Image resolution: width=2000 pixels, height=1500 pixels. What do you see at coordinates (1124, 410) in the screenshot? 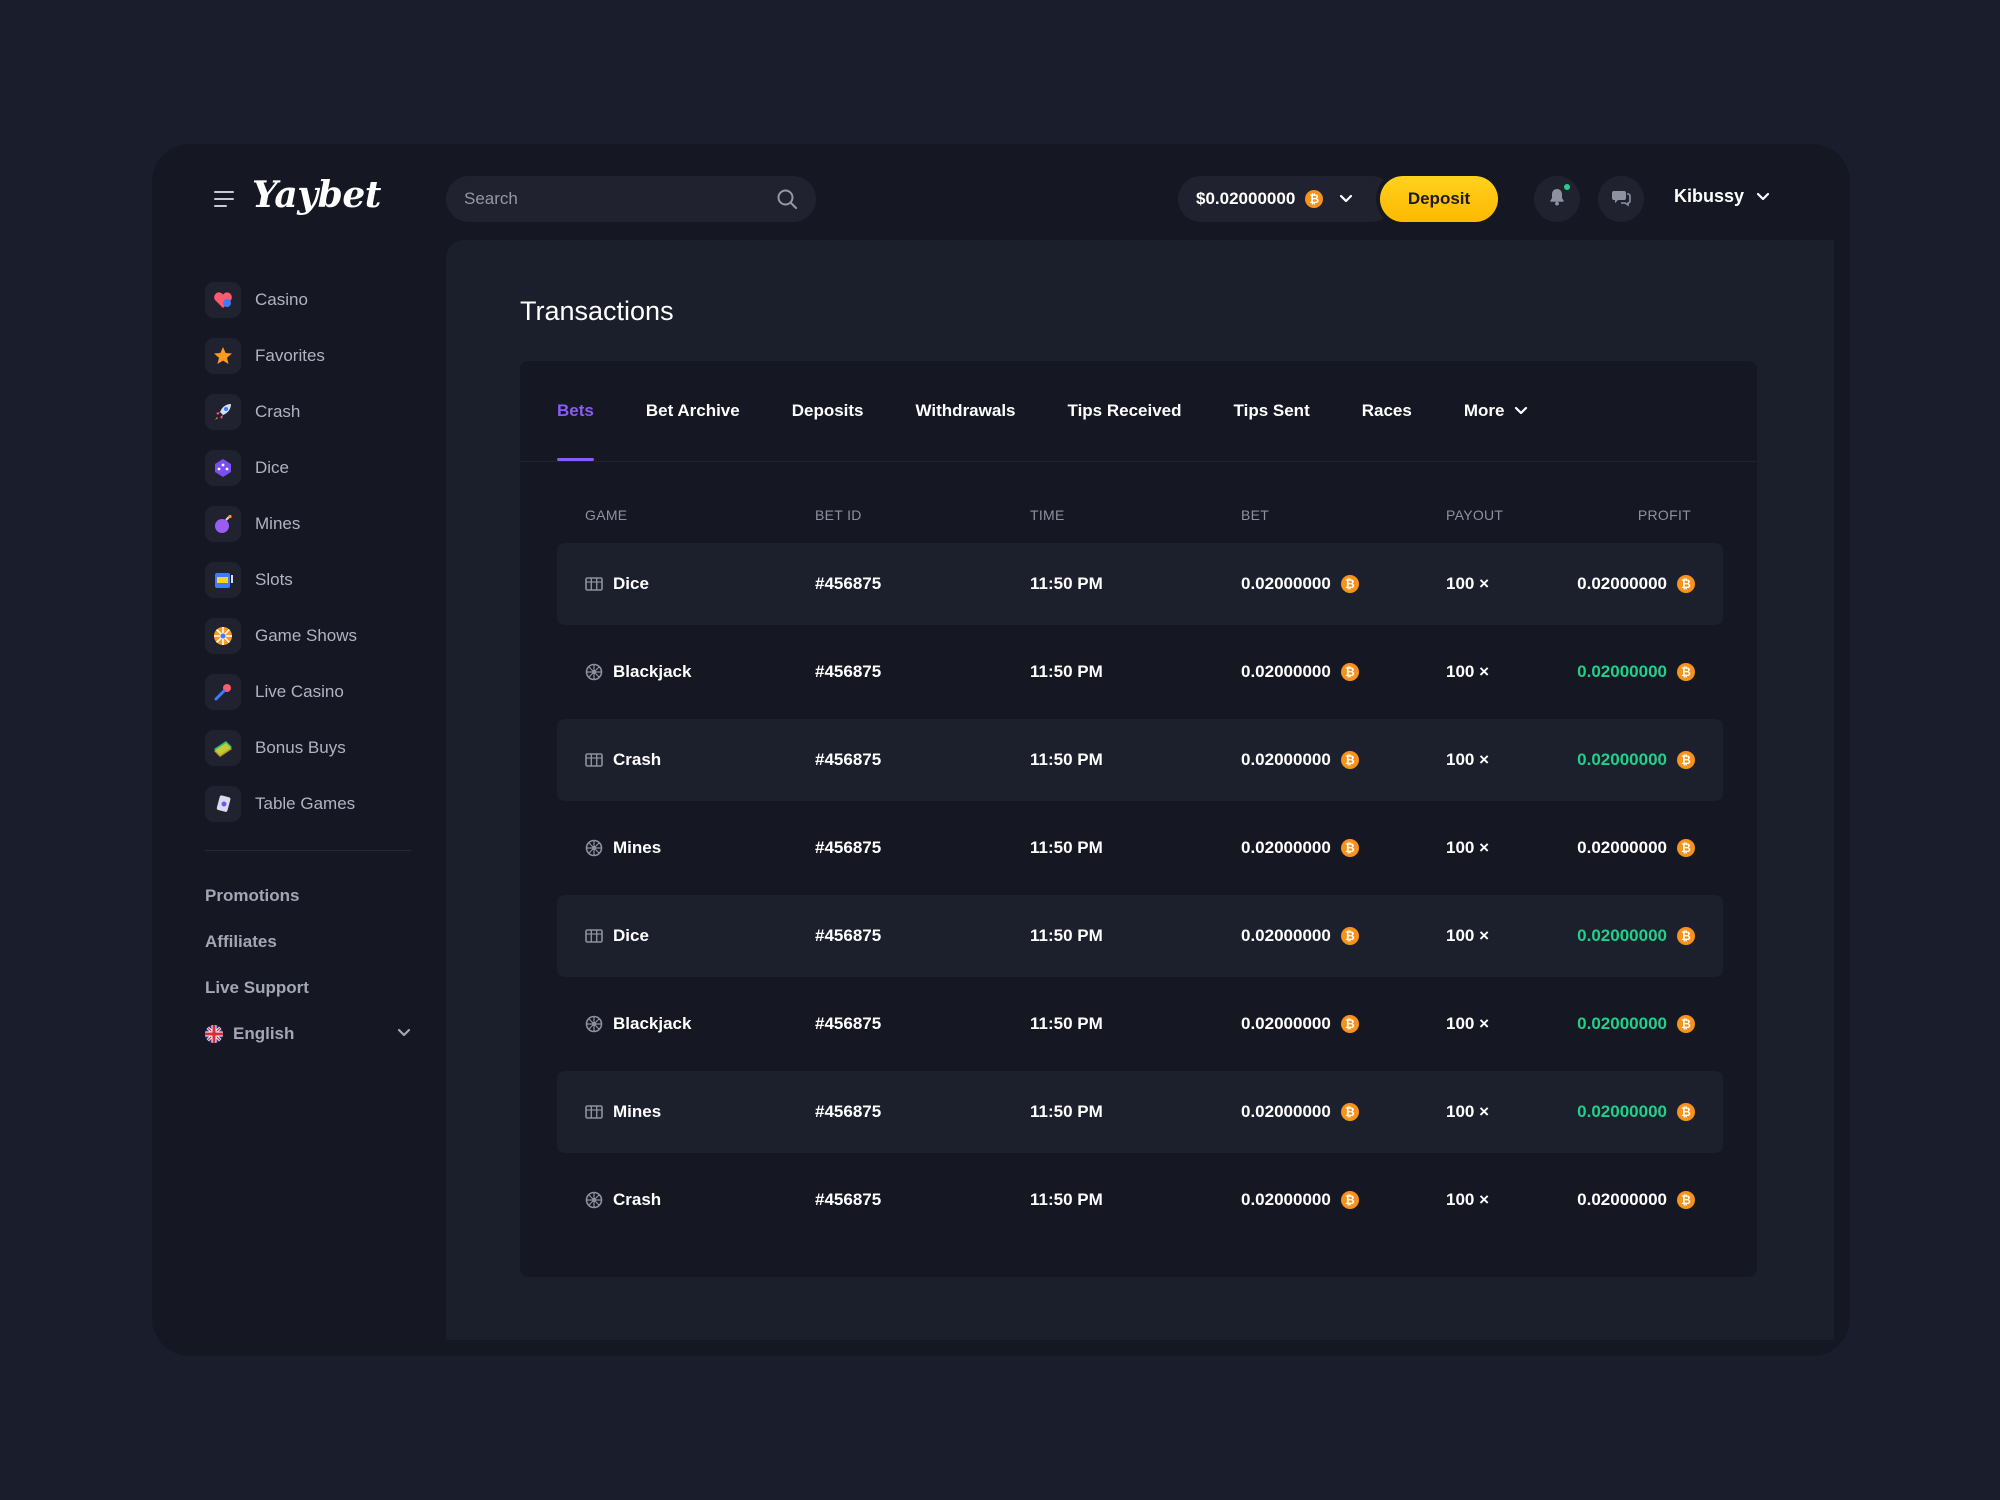
I see `tab-tips-received: Tips Received` at bounding box center [1124, 410].